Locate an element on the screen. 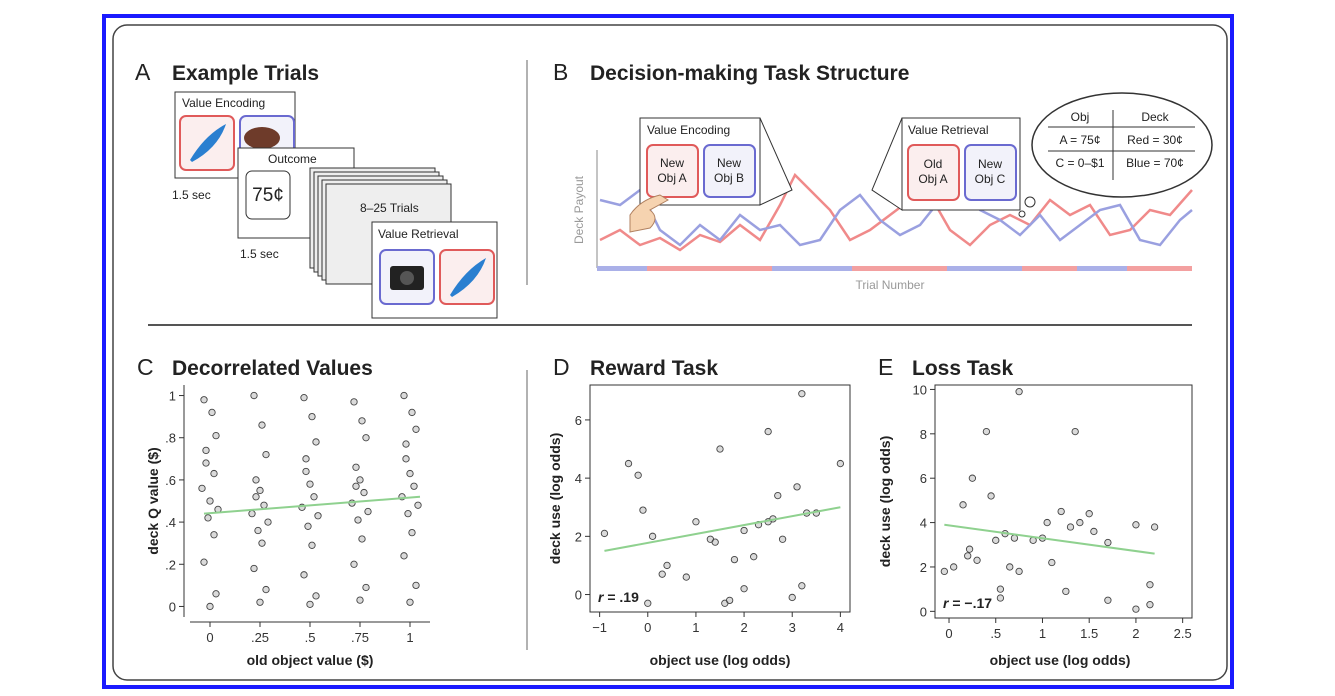 This screenshot has width=1335, height=696. hand-icon is located at coordinates (649, 213).